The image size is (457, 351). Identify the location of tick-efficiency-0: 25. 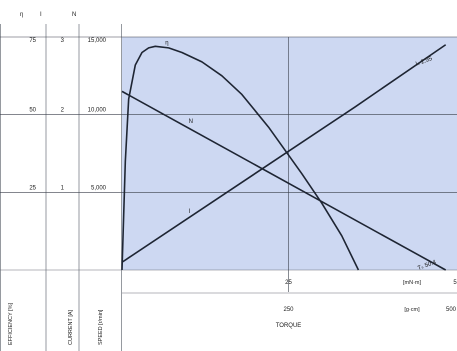
(32, 188).